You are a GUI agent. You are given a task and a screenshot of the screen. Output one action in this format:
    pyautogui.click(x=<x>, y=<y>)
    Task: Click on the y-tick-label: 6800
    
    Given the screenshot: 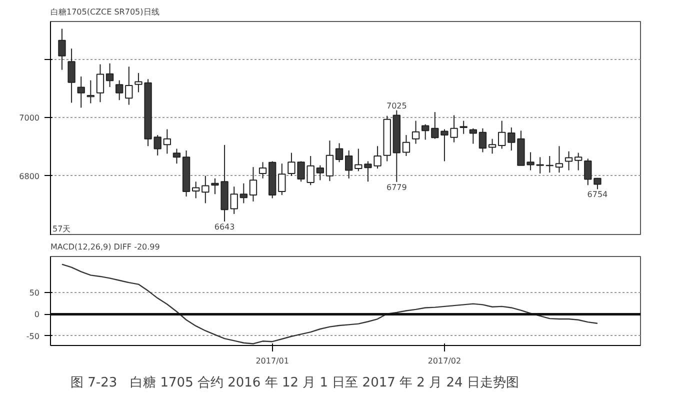 What is the action you would take?
    pyautogui.click(x=29, y=176)
    